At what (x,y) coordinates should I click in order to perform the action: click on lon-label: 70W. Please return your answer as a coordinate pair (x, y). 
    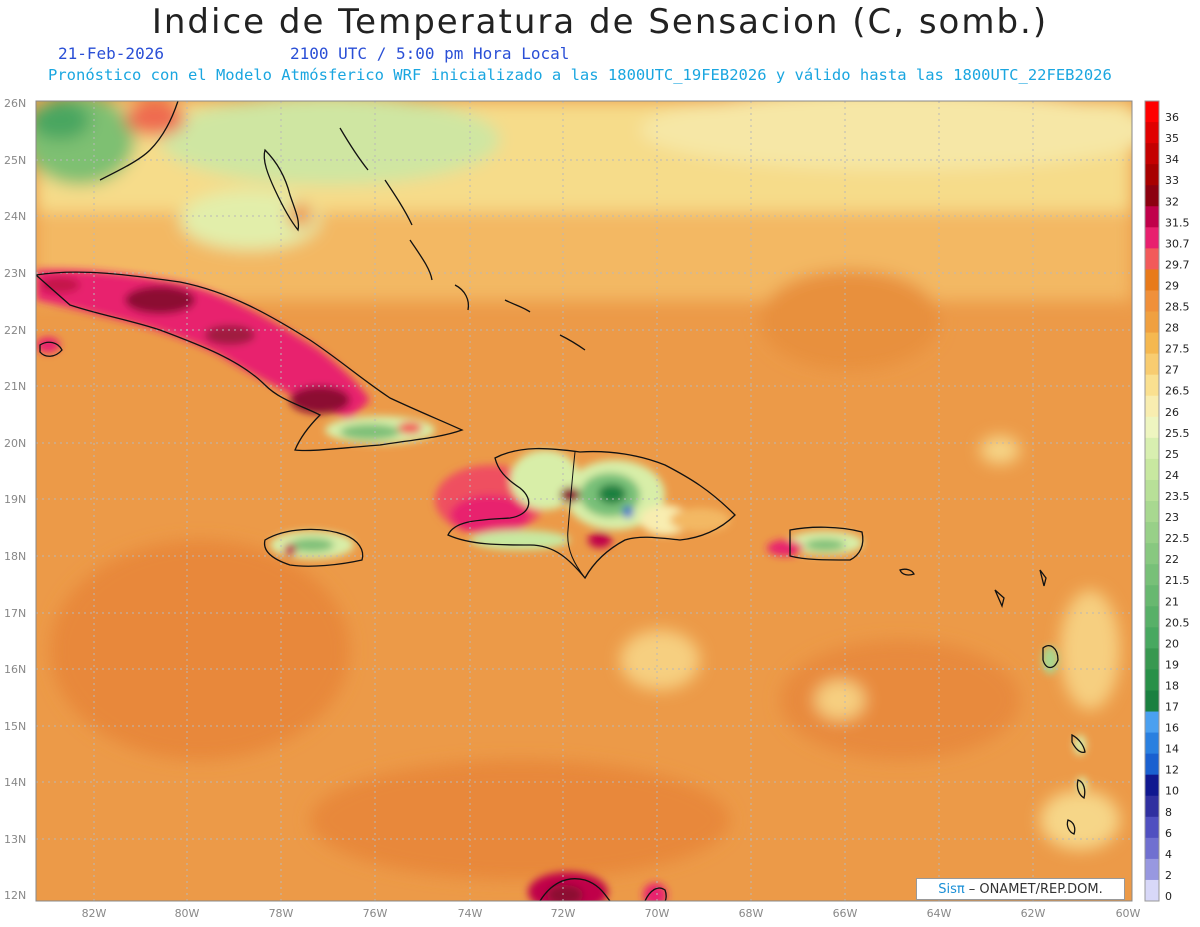
    Looking at the image, I should click on (657, 913).